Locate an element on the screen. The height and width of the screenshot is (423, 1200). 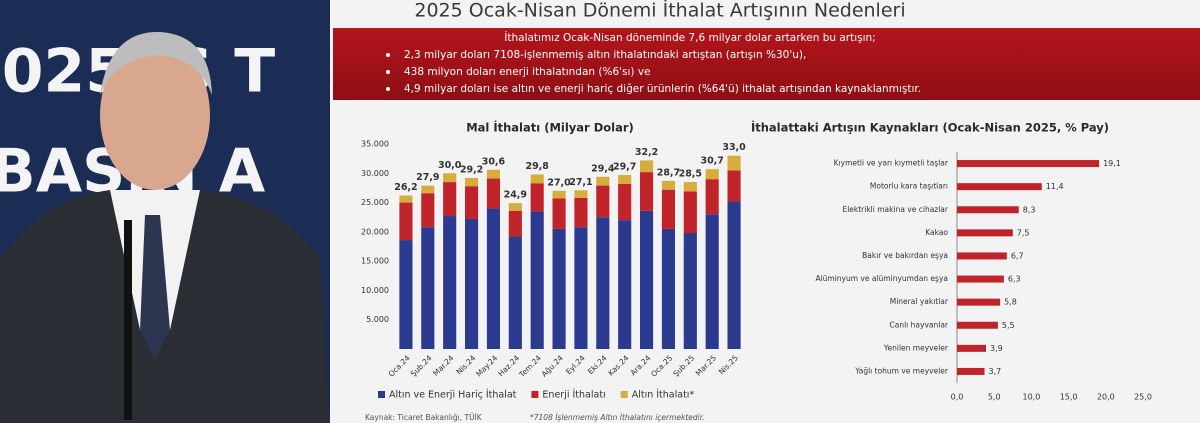
total-label: 30,0 is located at coordinates (450, 165).